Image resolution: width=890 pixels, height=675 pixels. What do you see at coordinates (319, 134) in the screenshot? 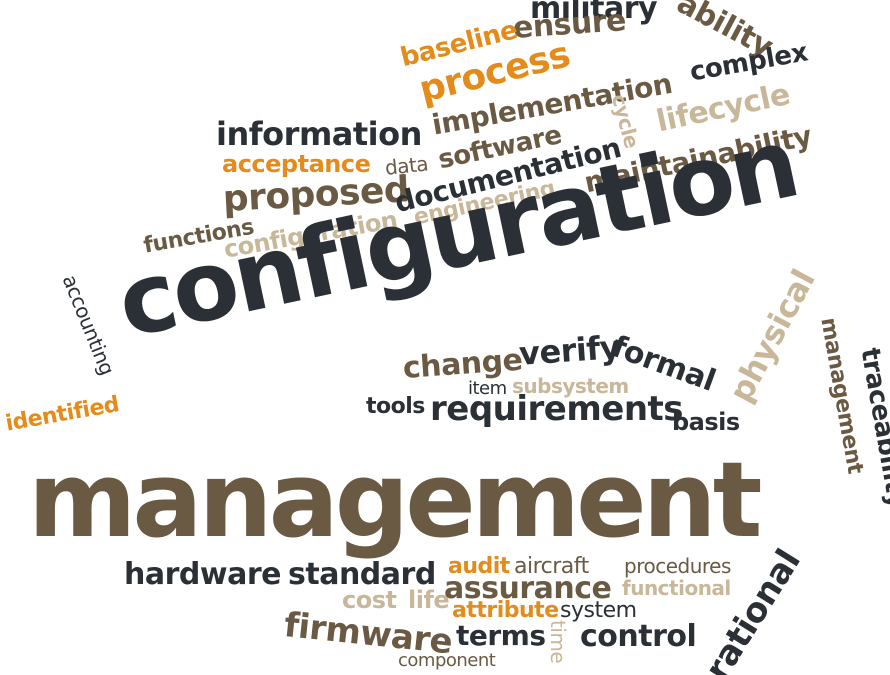
I see `word-information: information` at bounding box center [319, 134].